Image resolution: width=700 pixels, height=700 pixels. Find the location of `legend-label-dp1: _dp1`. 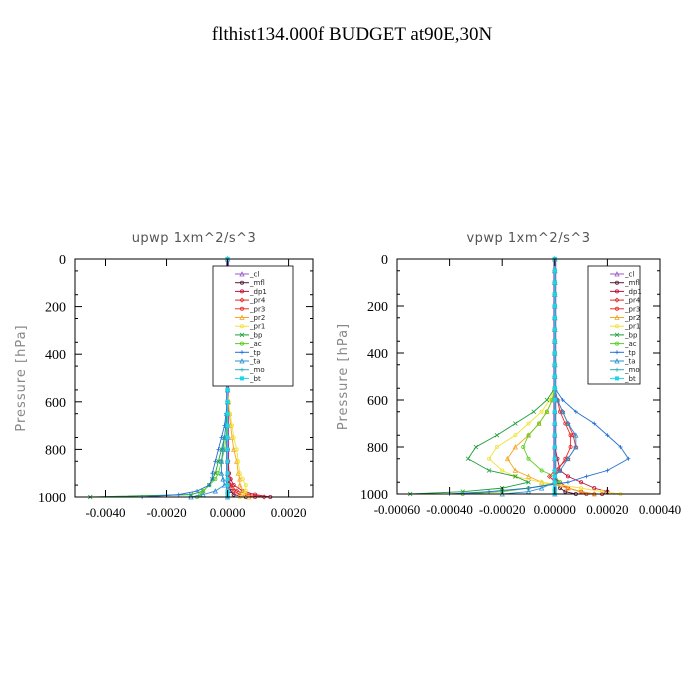

legend-label-dp1: _dp1 is located at coordinates (633, 292).